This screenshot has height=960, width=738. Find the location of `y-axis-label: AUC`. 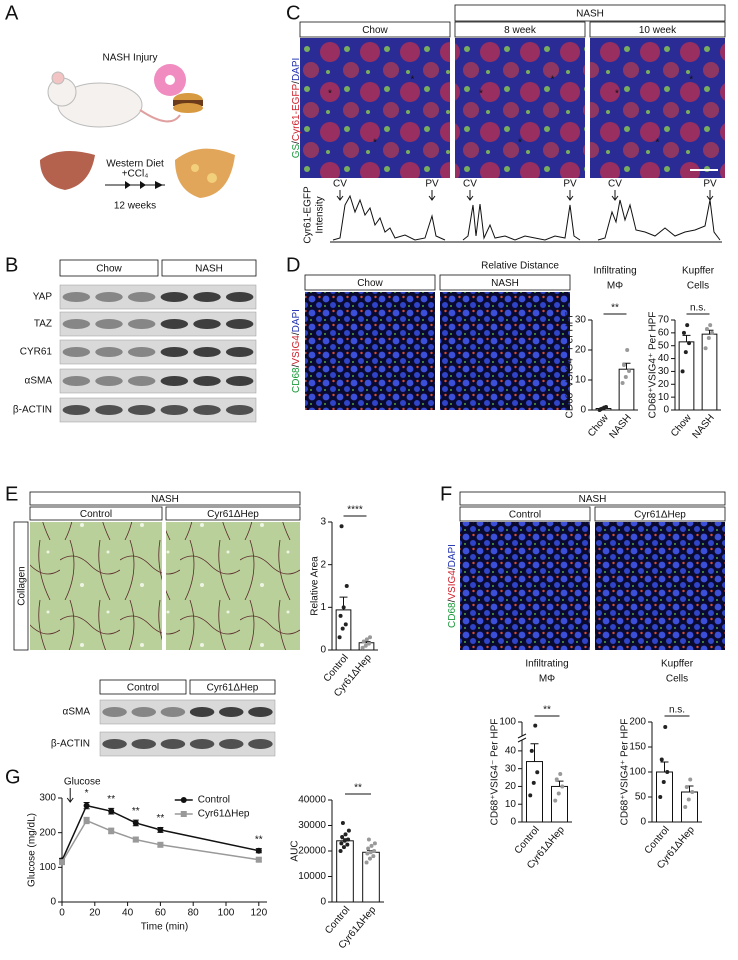

y-axis-label: AUC is located at coordinates (295, 850).